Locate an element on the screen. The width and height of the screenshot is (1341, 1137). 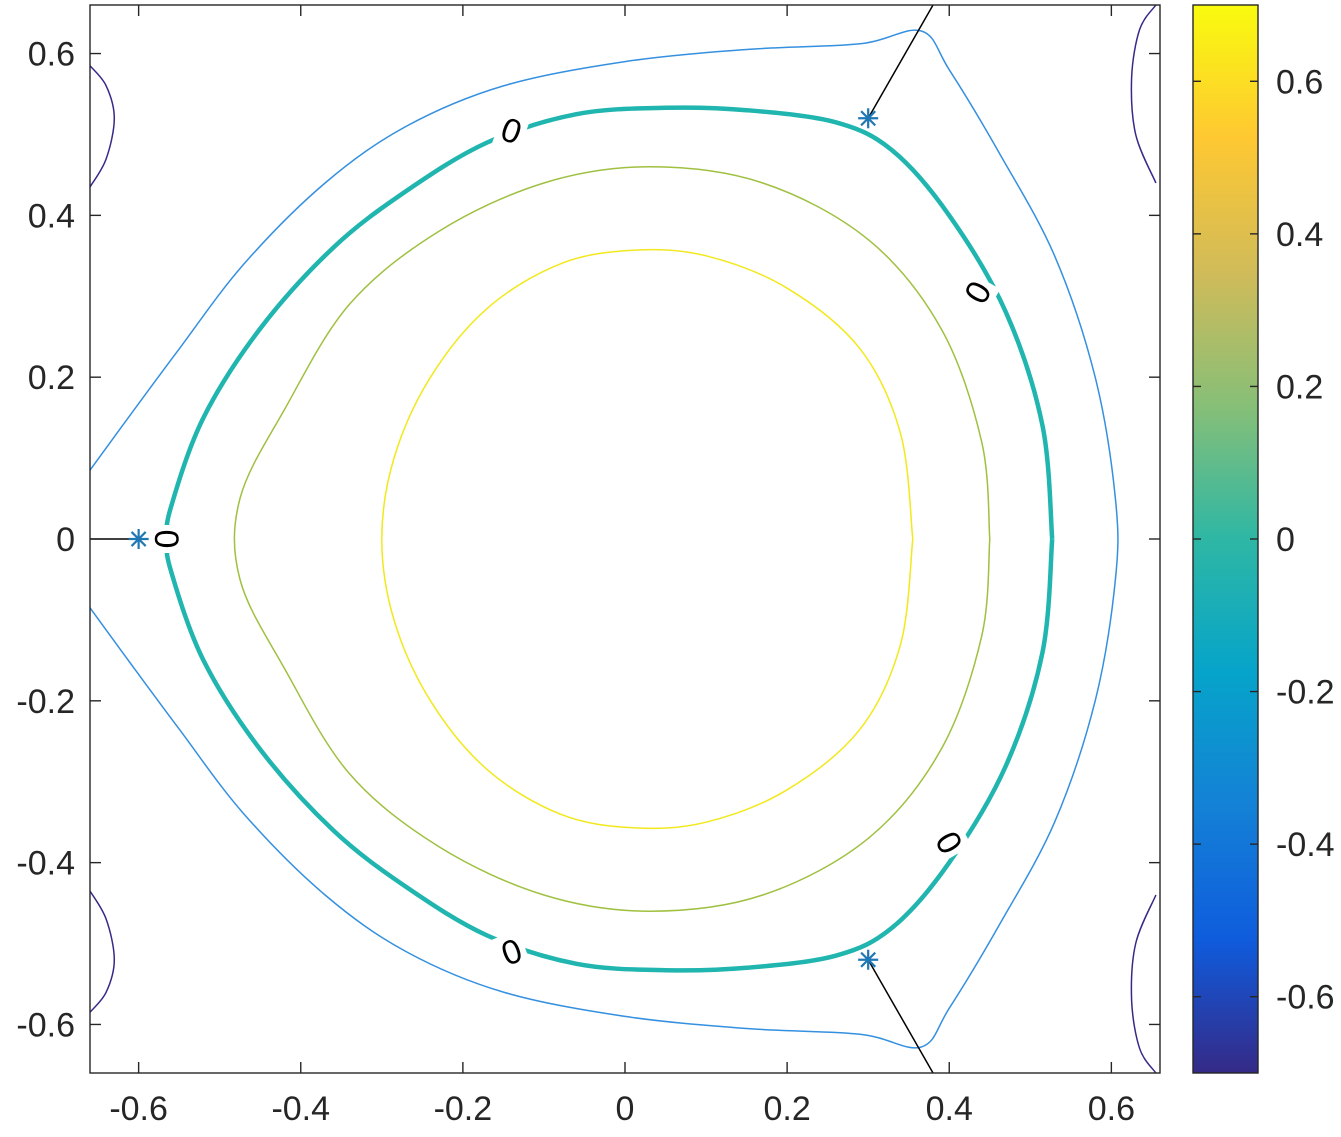
contour-label: 0 is located at coordinates (166, 539).